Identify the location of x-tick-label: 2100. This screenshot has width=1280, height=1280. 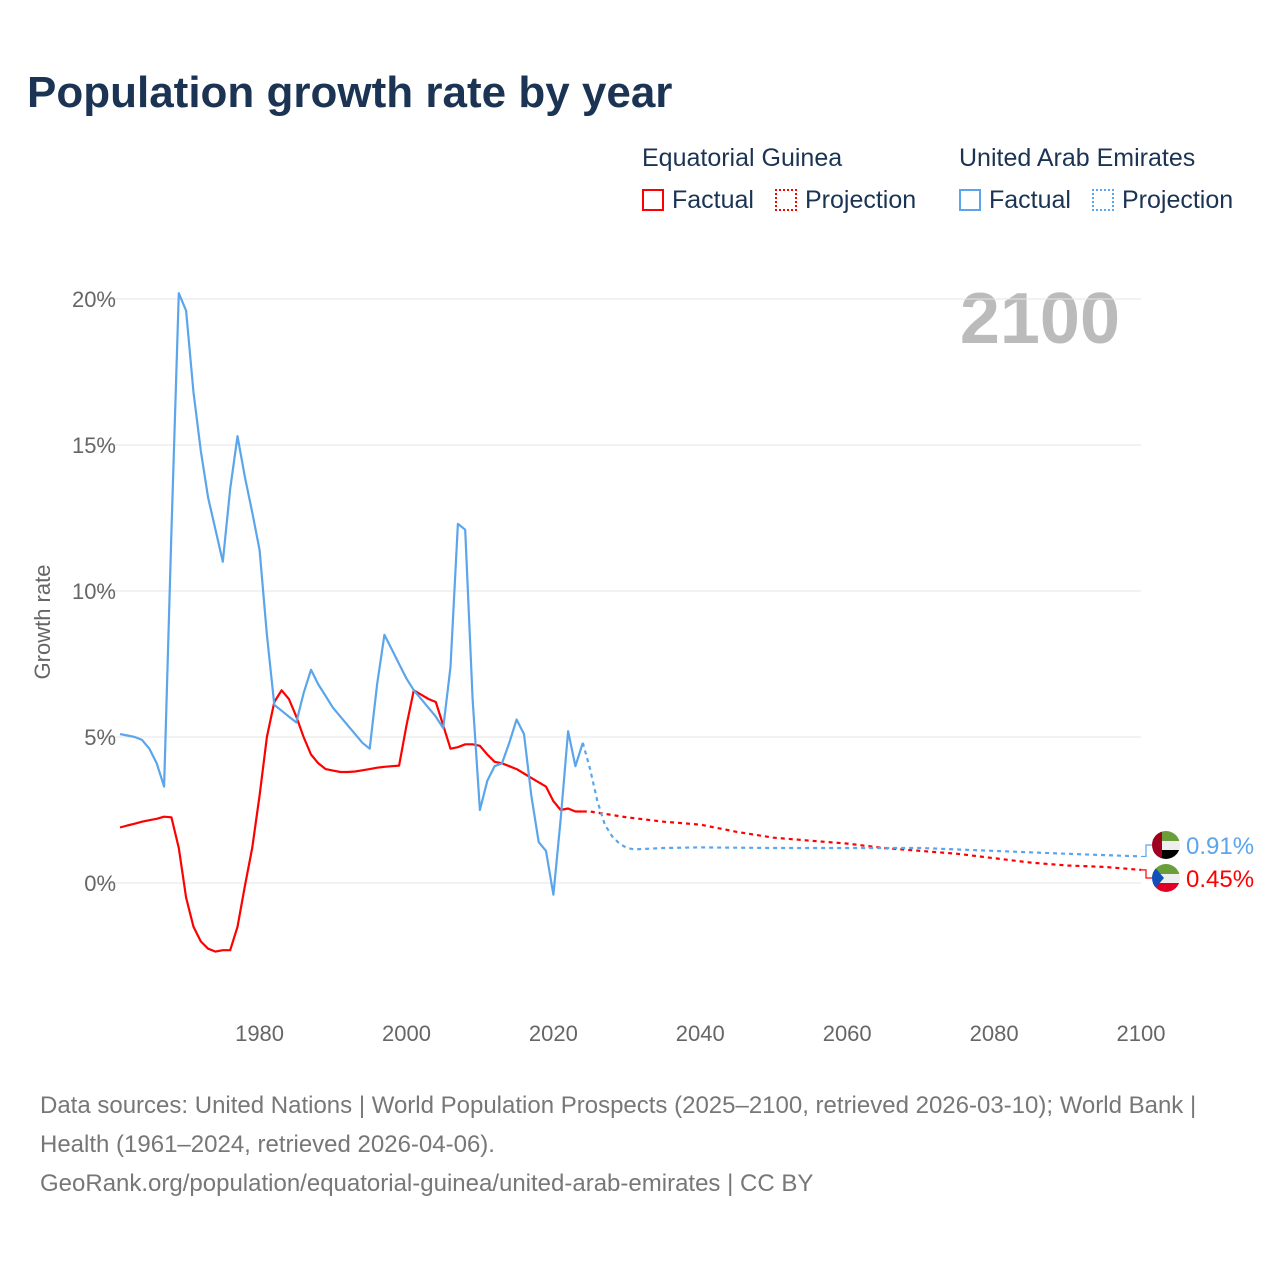
(1141, 1033).